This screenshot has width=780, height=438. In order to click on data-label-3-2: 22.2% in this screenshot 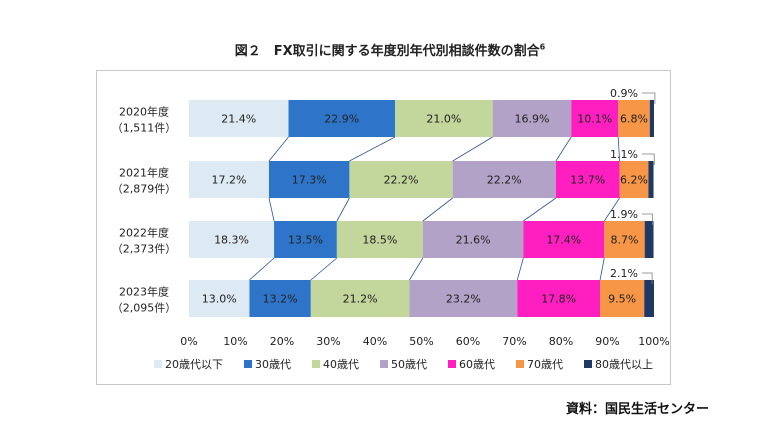, I will do `click(401, 180)`.